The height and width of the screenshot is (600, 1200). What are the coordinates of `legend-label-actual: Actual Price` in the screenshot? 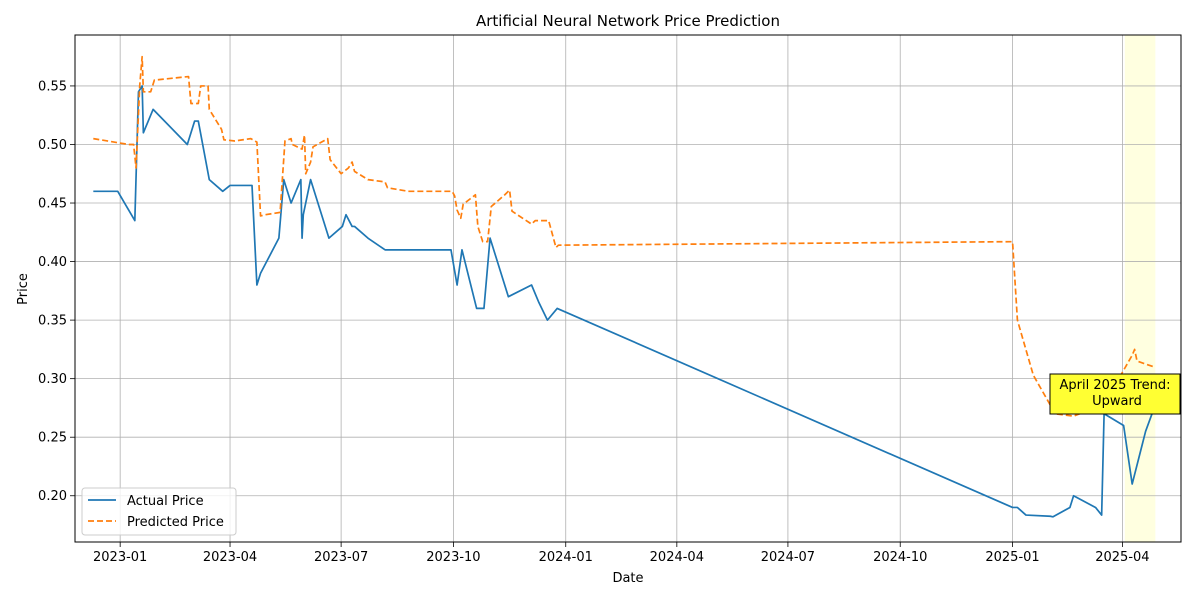 It's located at (165, 501).